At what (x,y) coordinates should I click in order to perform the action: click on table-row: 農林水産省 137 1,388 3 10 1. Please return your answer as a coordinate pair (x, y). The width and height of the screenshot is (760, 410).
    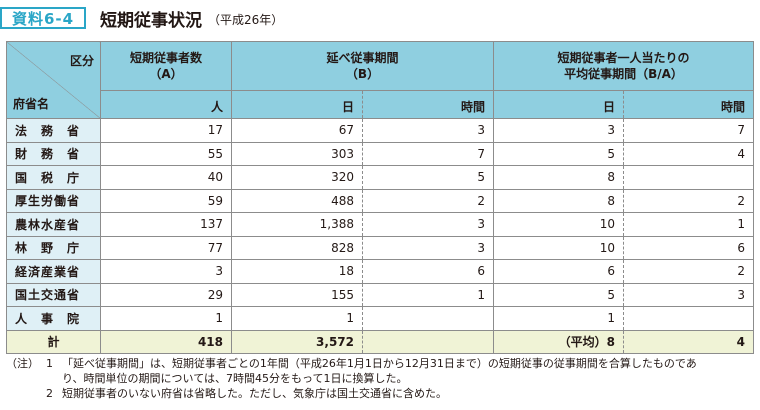
    Looking at the image, I should click on (380, 224).